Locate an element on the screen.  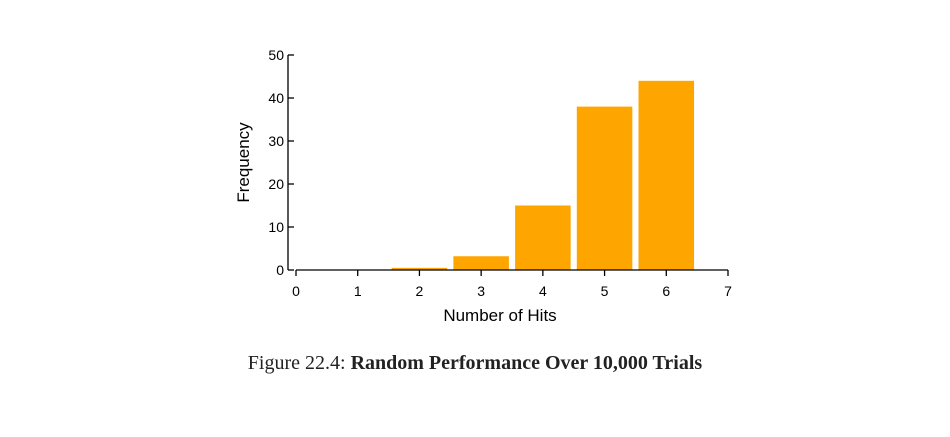
x-tick-label-0: 0 is located at coordinates (296, 291).